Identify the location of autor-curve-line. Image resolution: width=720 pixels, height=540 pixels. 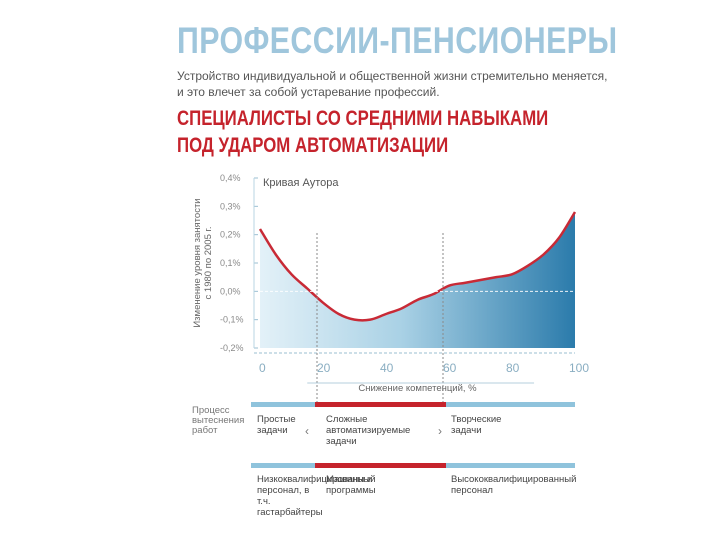
(417, 266).